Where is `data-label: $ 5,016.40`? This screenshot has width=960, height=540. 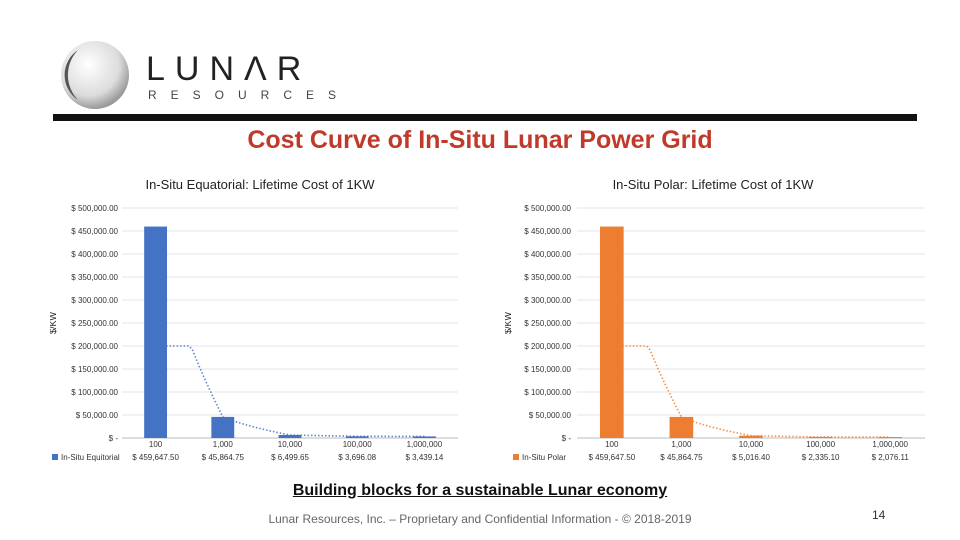 data-label: $ 5,016.40 is located at coordinates (751, 457).